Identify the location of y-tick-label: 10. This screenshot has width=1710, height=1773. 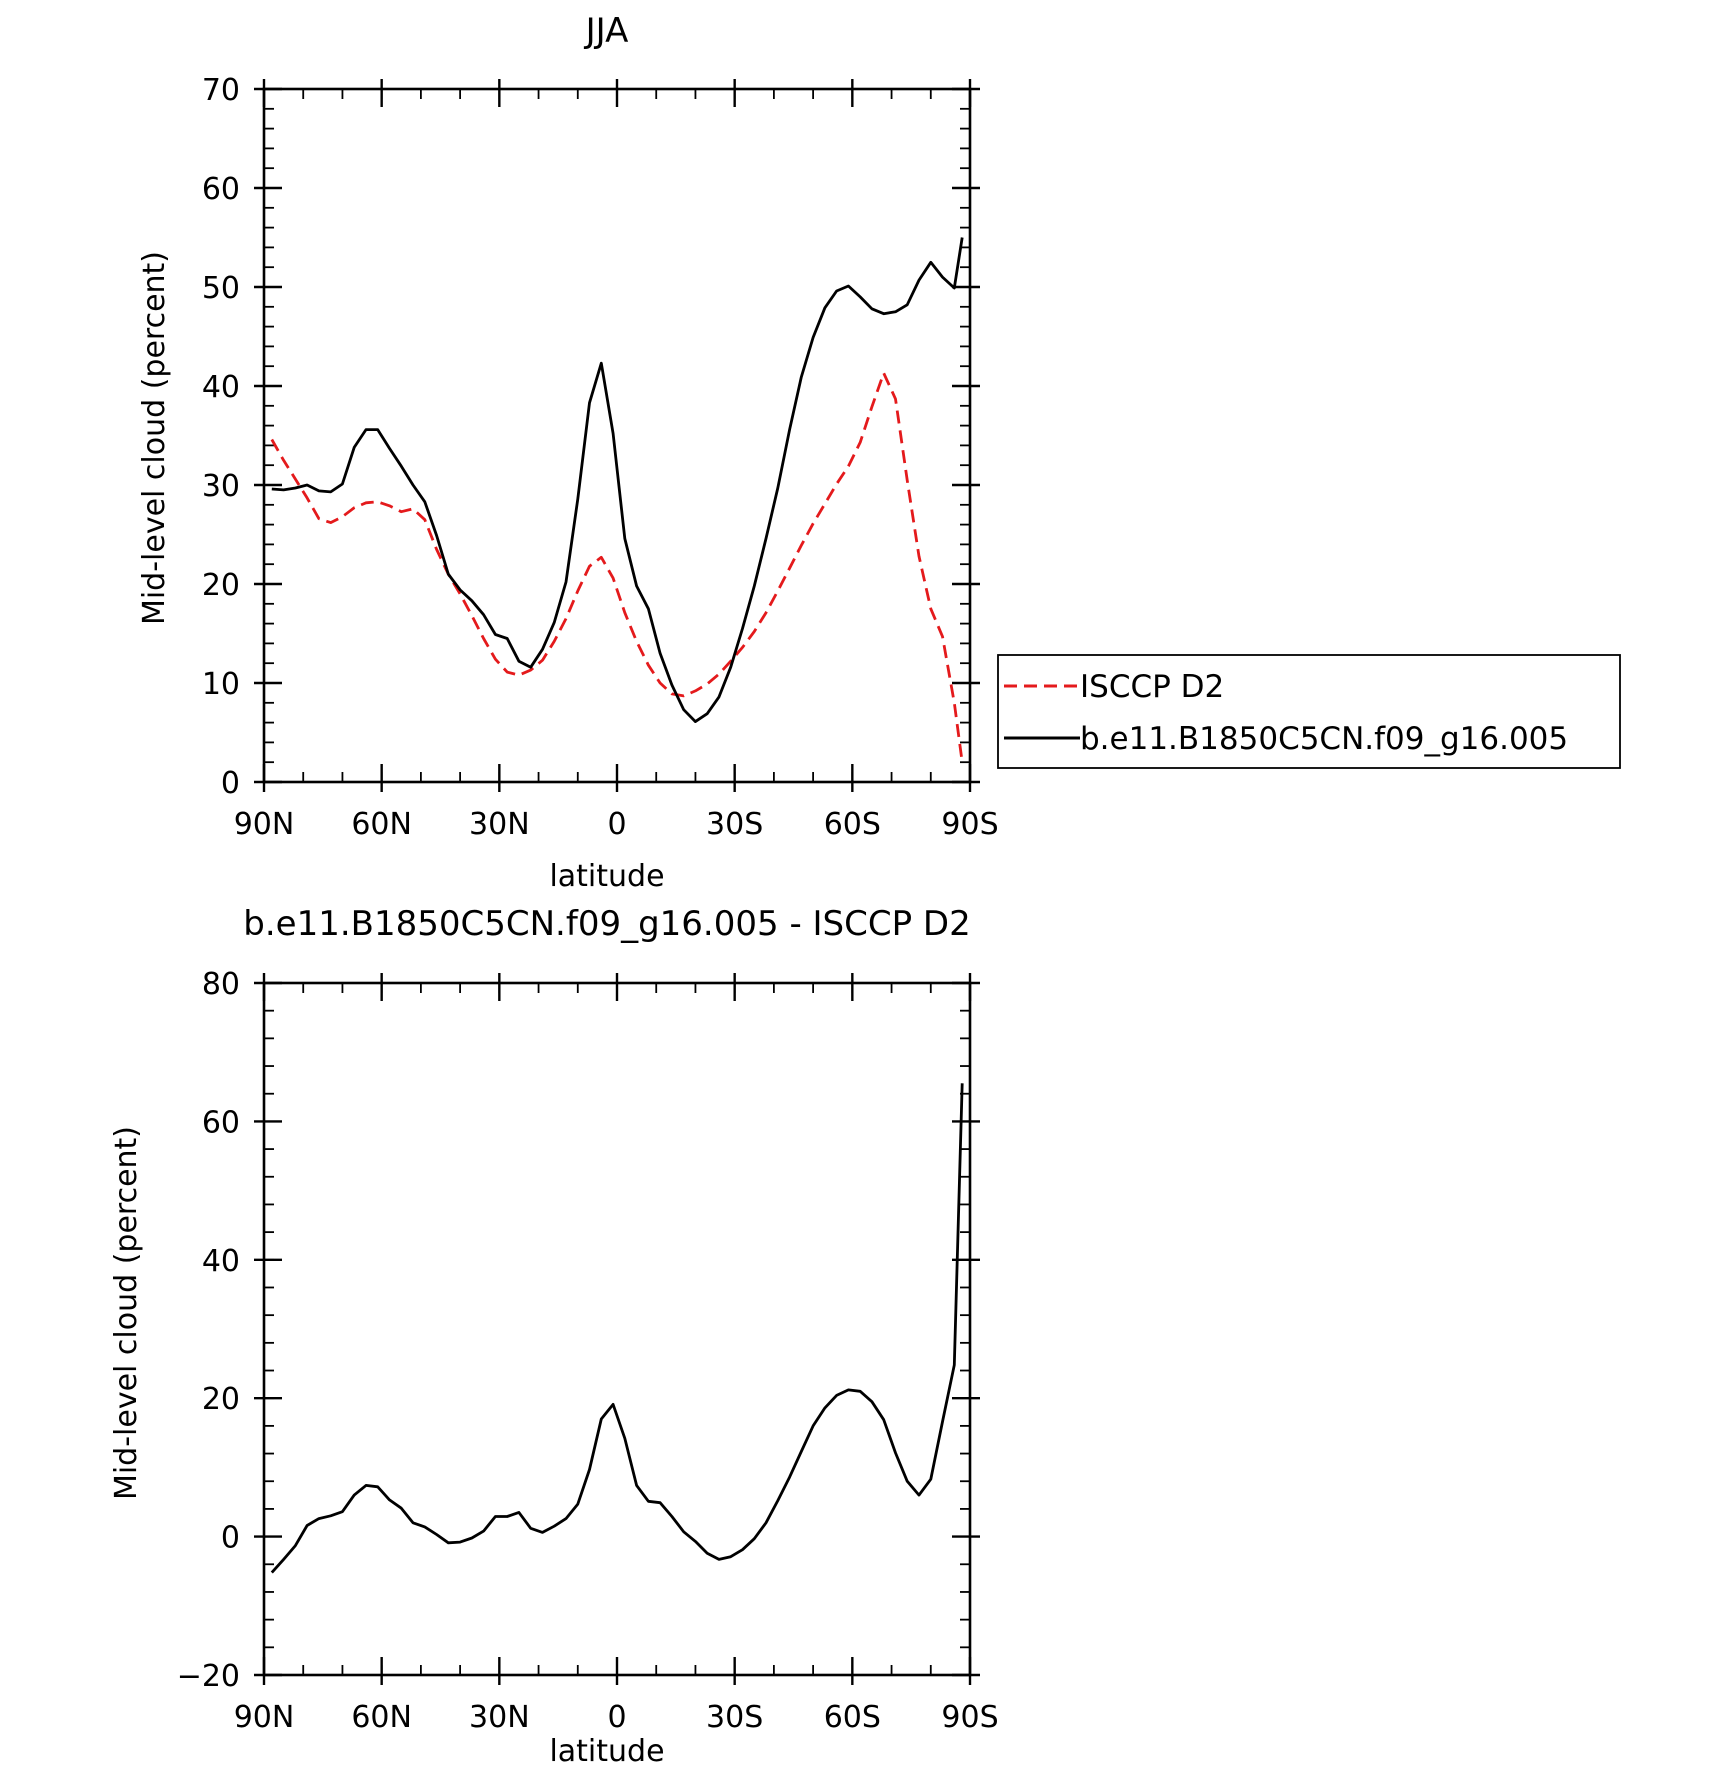
(221, 684).